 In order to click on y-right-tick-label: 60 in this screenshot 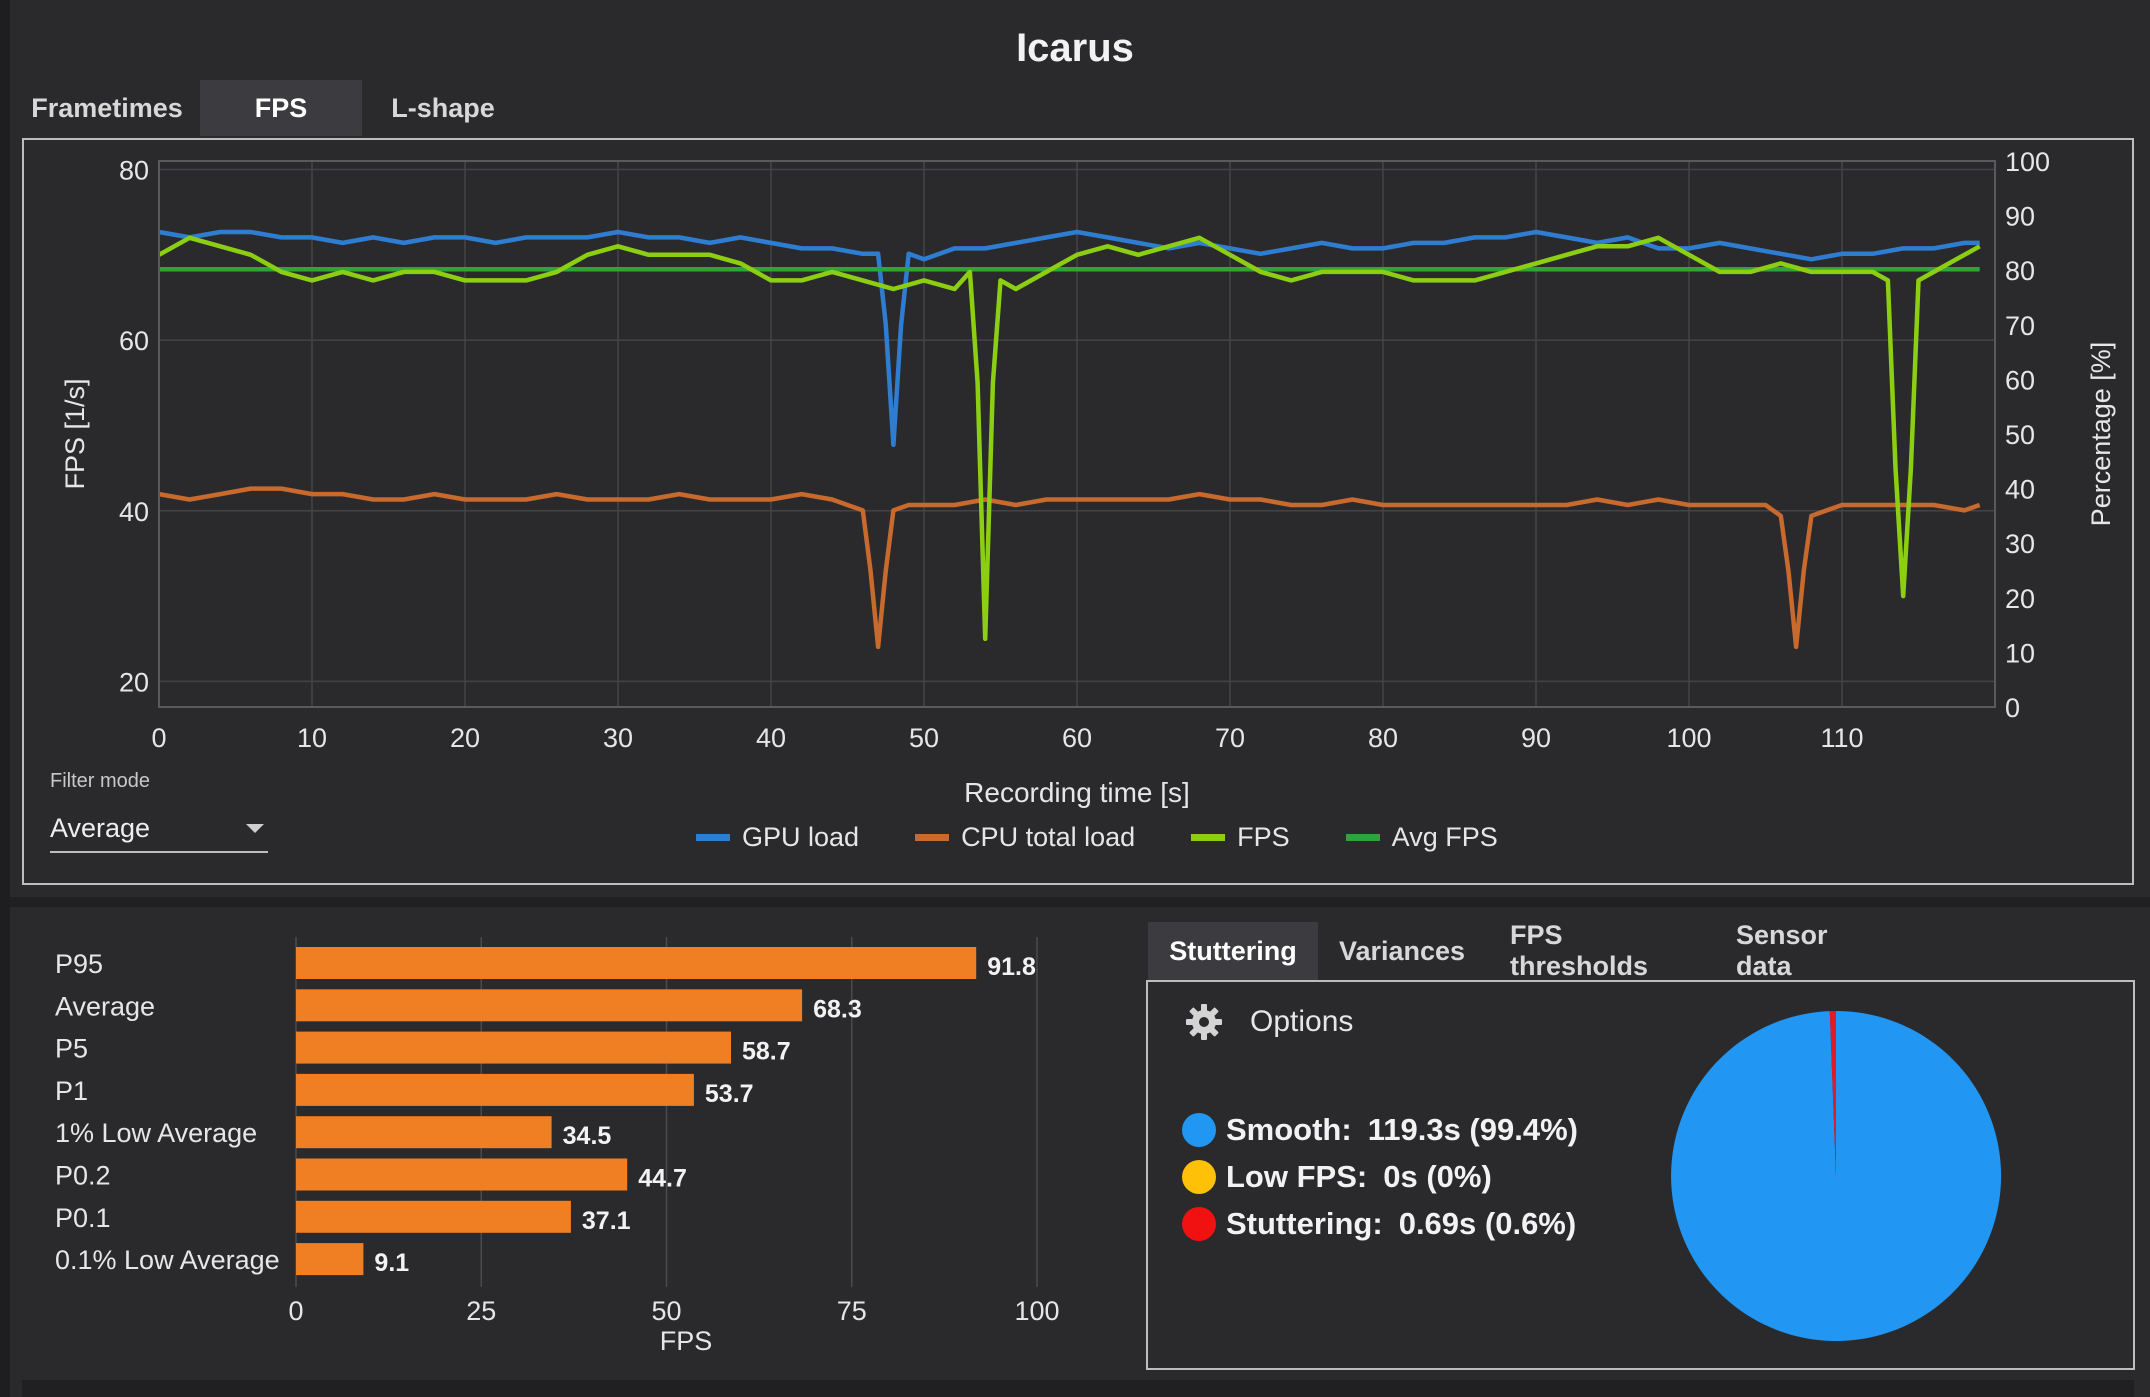, I will do `click(2020, 380)`.